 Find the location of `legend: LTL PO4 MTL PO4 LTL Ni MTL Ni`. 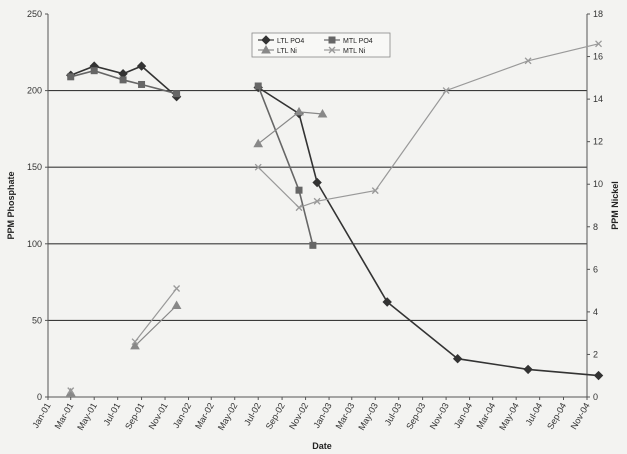

legend: LTL PO4 MTL PO4 LTL Ni MTL Ni is located at coordinates (321, 45).